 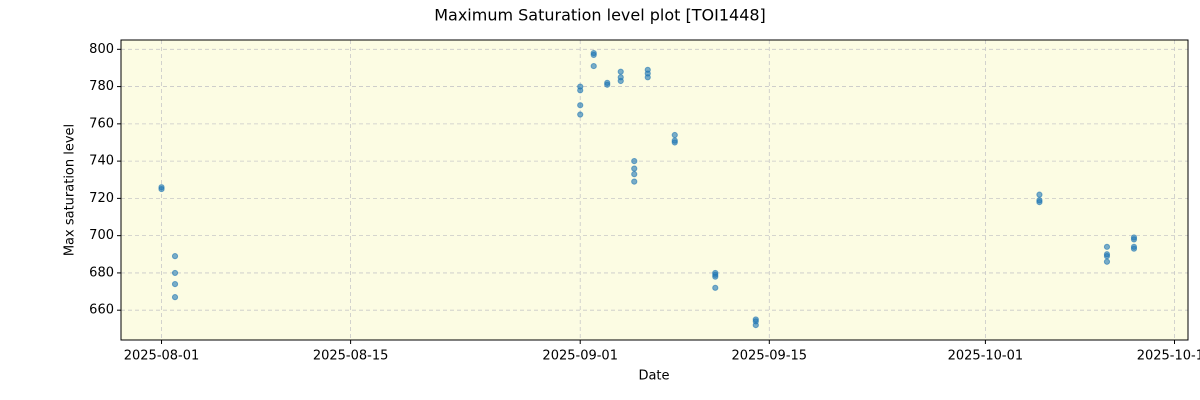 I want to click on x-tick-label: 2025-10-15, so click(x=1168, y=356).